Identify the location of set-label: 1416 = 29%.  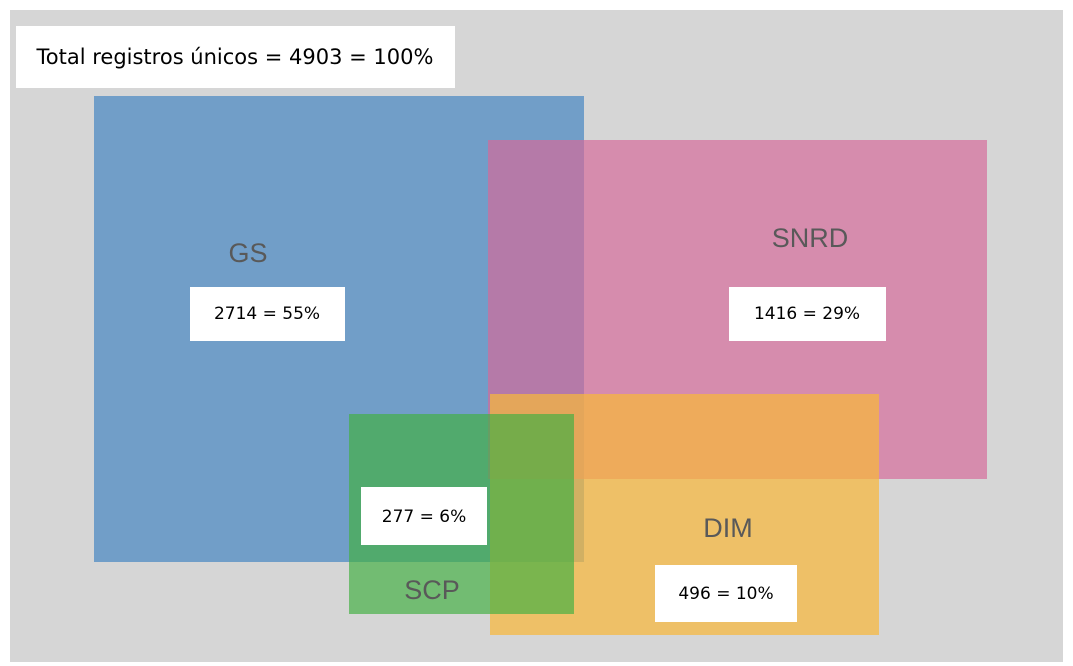
(807, 314).